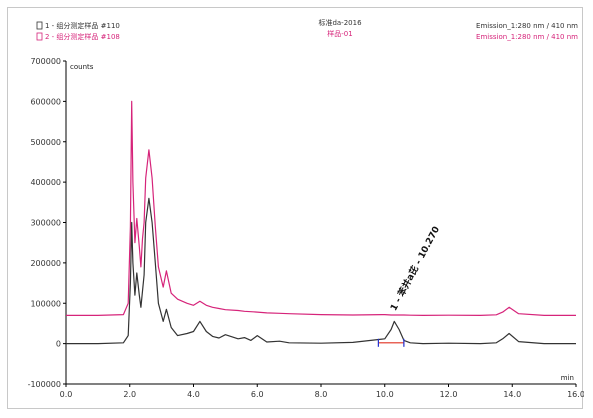 This screenshot has width=593, height=418. I want to click on x-axis-label: min, so click(567, 378).